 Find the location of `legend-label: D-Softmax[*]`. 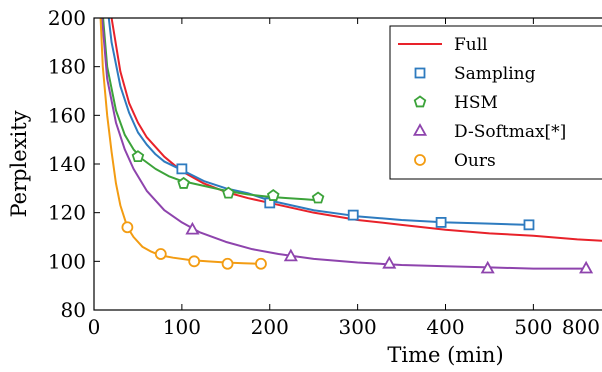

legend-label: D-Softmax[*] is located at coordinates (510, 132).